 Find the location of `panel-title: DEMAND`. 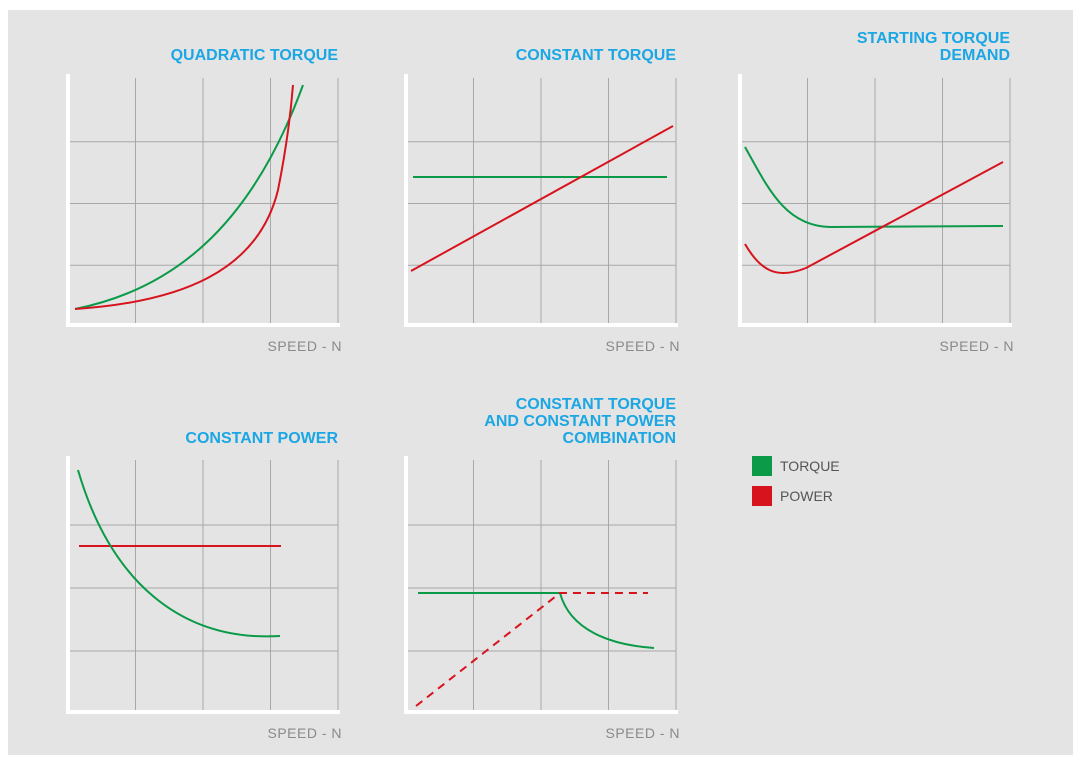

panel-title: DEMAND is located at coordinates (975, 55).